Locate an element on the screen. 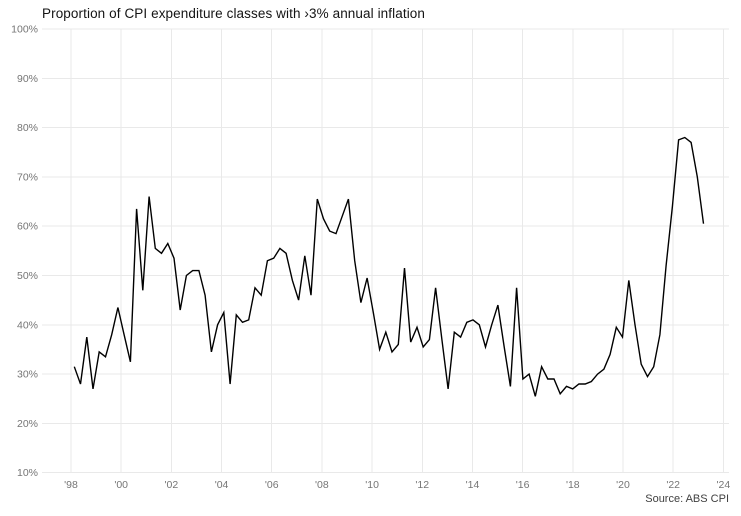  x-tick-label-2004: '04 is located at coordinates (222, 485).